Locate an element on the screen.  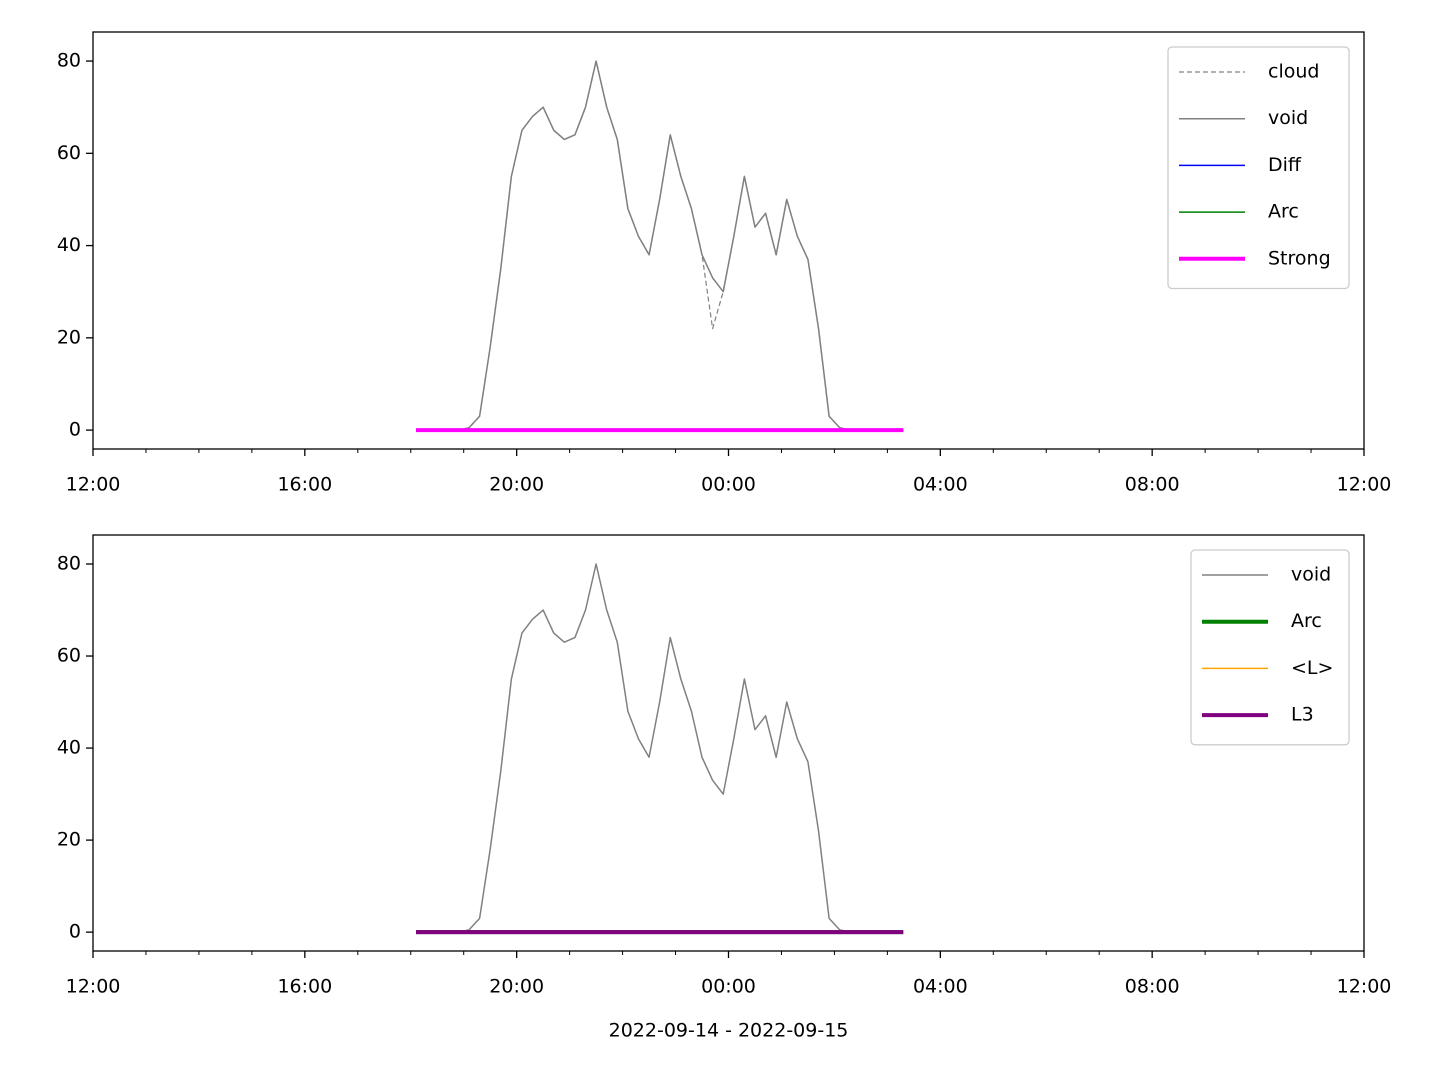
legend: void Arc <L> L3 is located at coordinates (1270, 647).